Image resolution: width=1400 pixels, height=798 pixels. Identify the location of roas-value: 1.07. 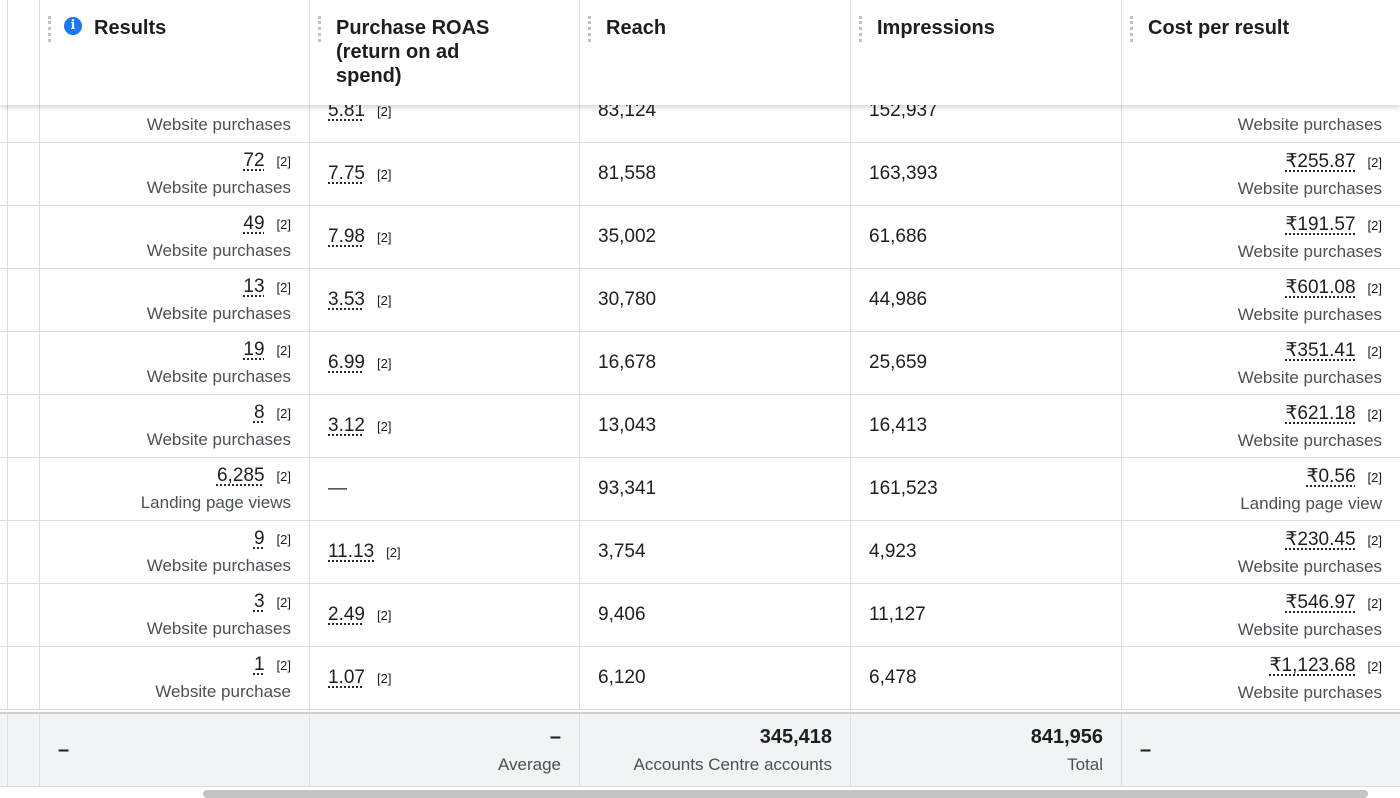
(346, 677).